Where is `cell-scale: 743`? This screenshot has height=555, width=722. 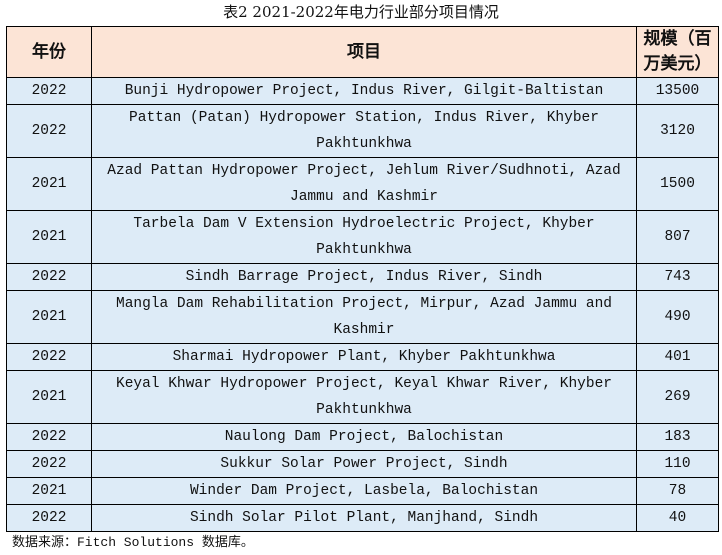 cell-scale: 743 is located at coordinates (677, 277).